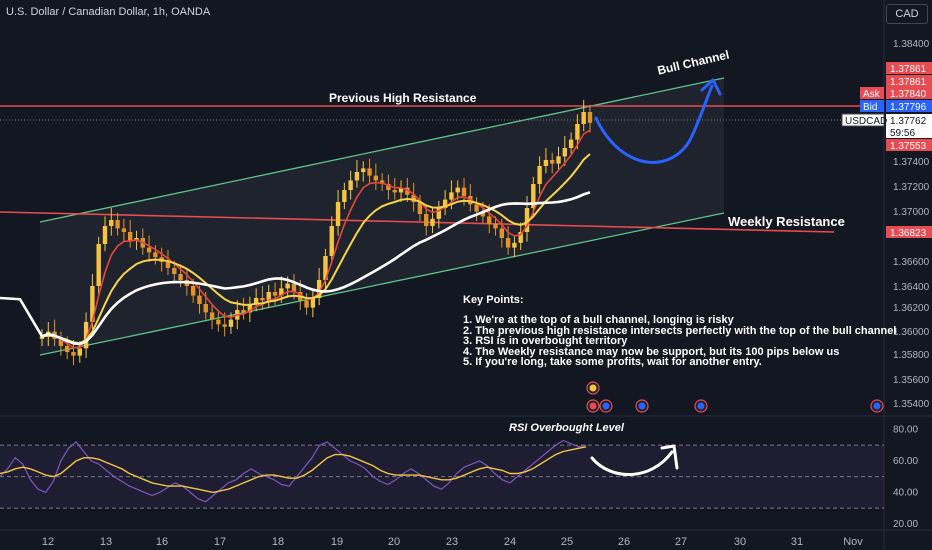 Image resolution: width=932 pixels, height=550 pixels. I want to click on price-label-value: 1.37861, so click(908, 82).